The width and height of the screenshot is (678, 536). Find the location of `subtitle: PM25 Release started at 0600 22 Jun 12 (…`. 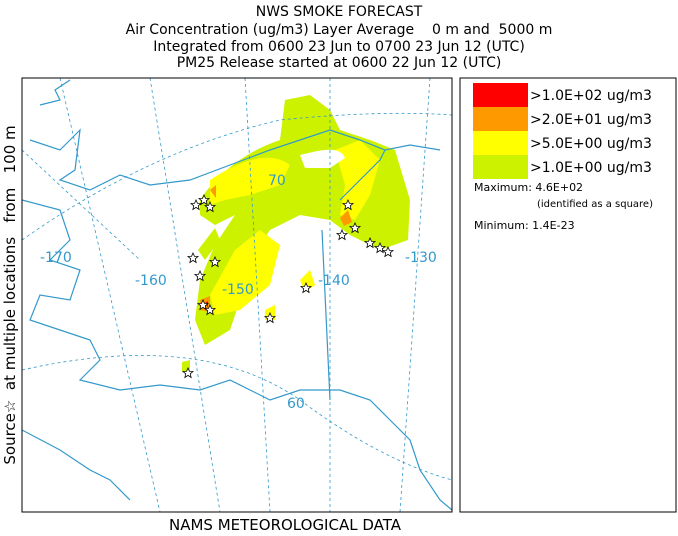

subtitle: PM25 Release started at 0600 22 Jun 12 (… is located at coordinates (339, 63).